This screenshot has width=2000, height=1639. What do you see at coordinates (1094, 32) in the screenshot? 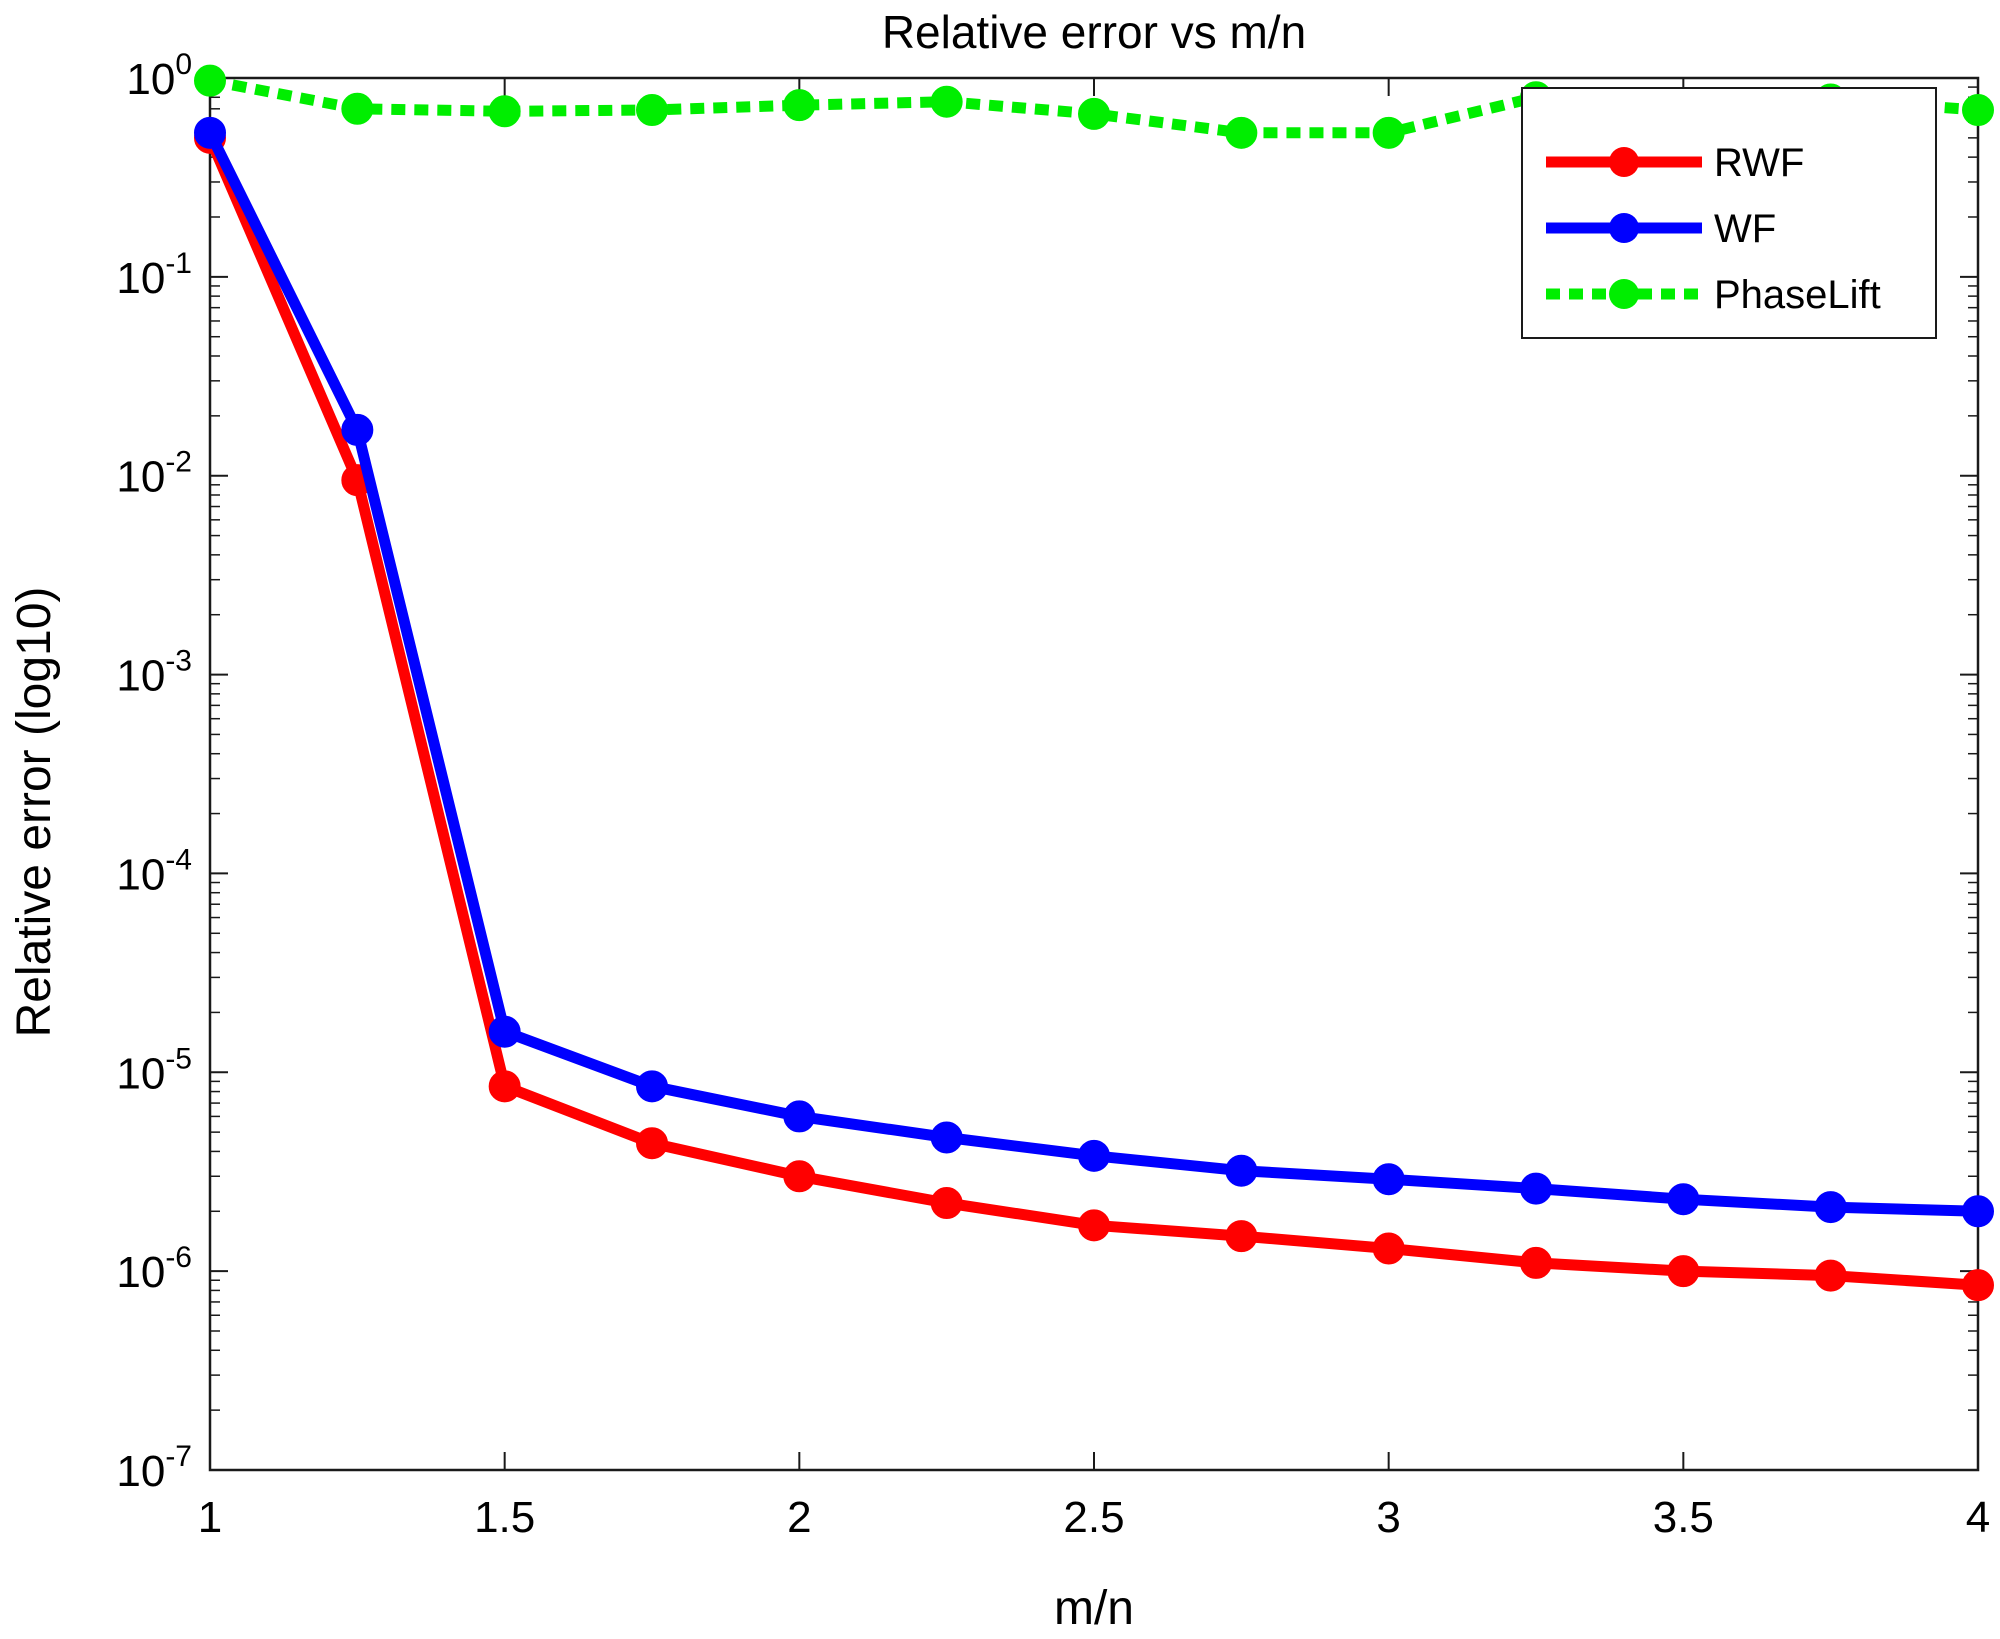
I see `chart-title: Relative error vs m/n` at bounding box center [1094, 32].